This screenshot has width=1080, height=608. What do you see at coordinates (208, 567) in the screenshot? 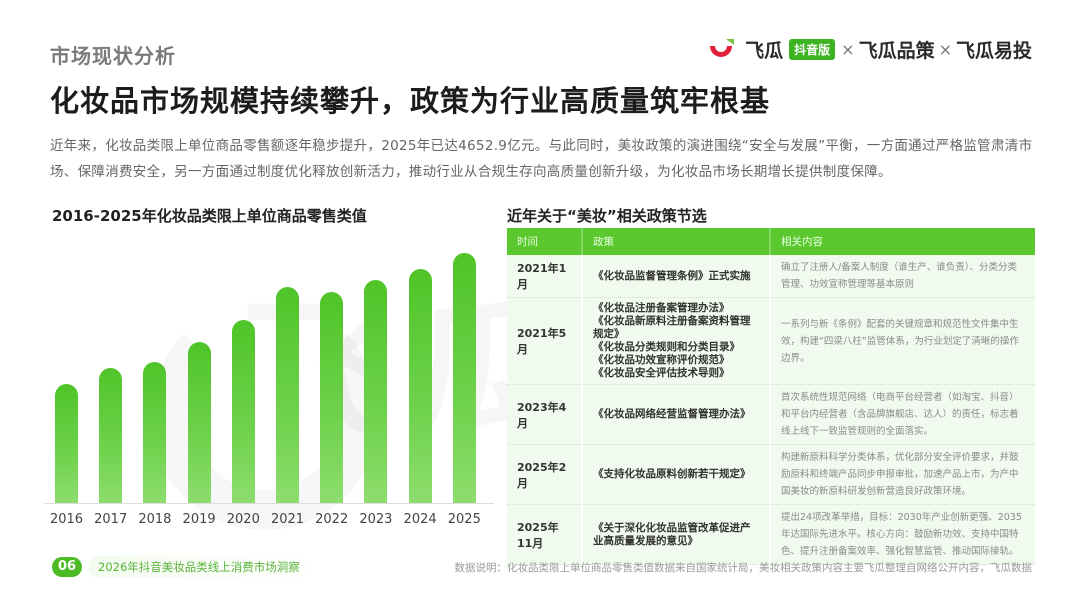
I see `report-title: 2026年抖音美妆品类线上消费市场洞察` at bounding box center [208, 567].